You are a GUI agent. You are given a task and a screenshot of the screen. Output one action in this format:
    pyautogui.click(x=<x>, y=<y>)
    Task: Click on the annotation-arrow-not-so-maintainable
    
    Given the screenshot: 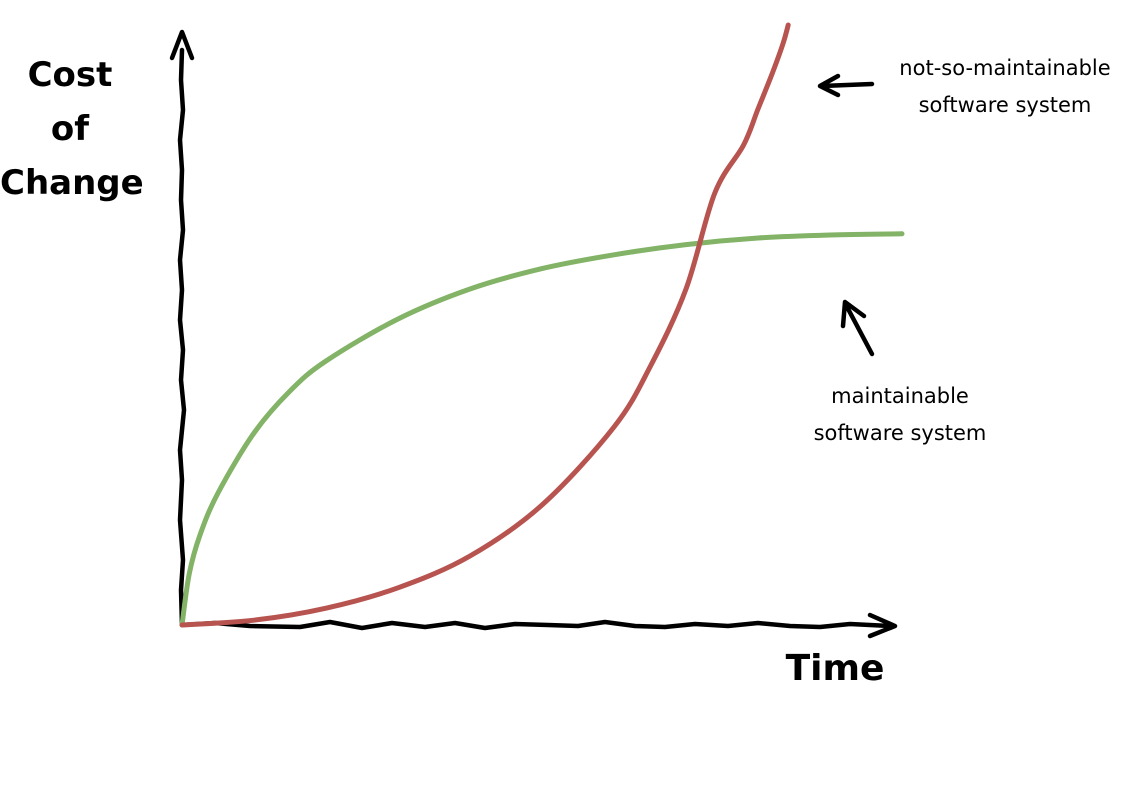 What is the action you would take?
    pyautogui.click(x=847, y=85)
    